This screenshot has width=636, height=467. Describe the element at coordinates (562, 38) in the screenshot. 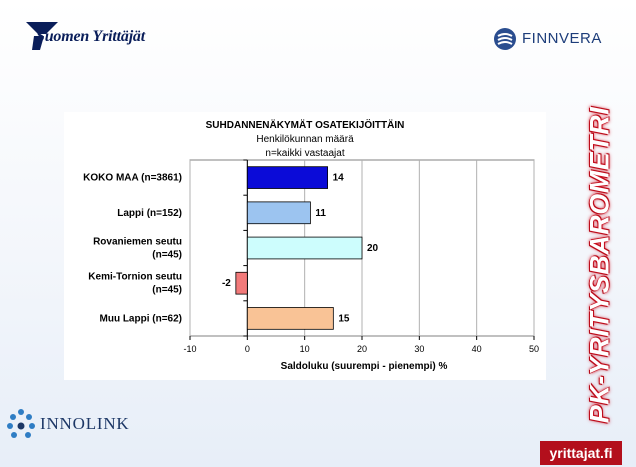

I see `finnvera-text: FINNVERA` at that location.